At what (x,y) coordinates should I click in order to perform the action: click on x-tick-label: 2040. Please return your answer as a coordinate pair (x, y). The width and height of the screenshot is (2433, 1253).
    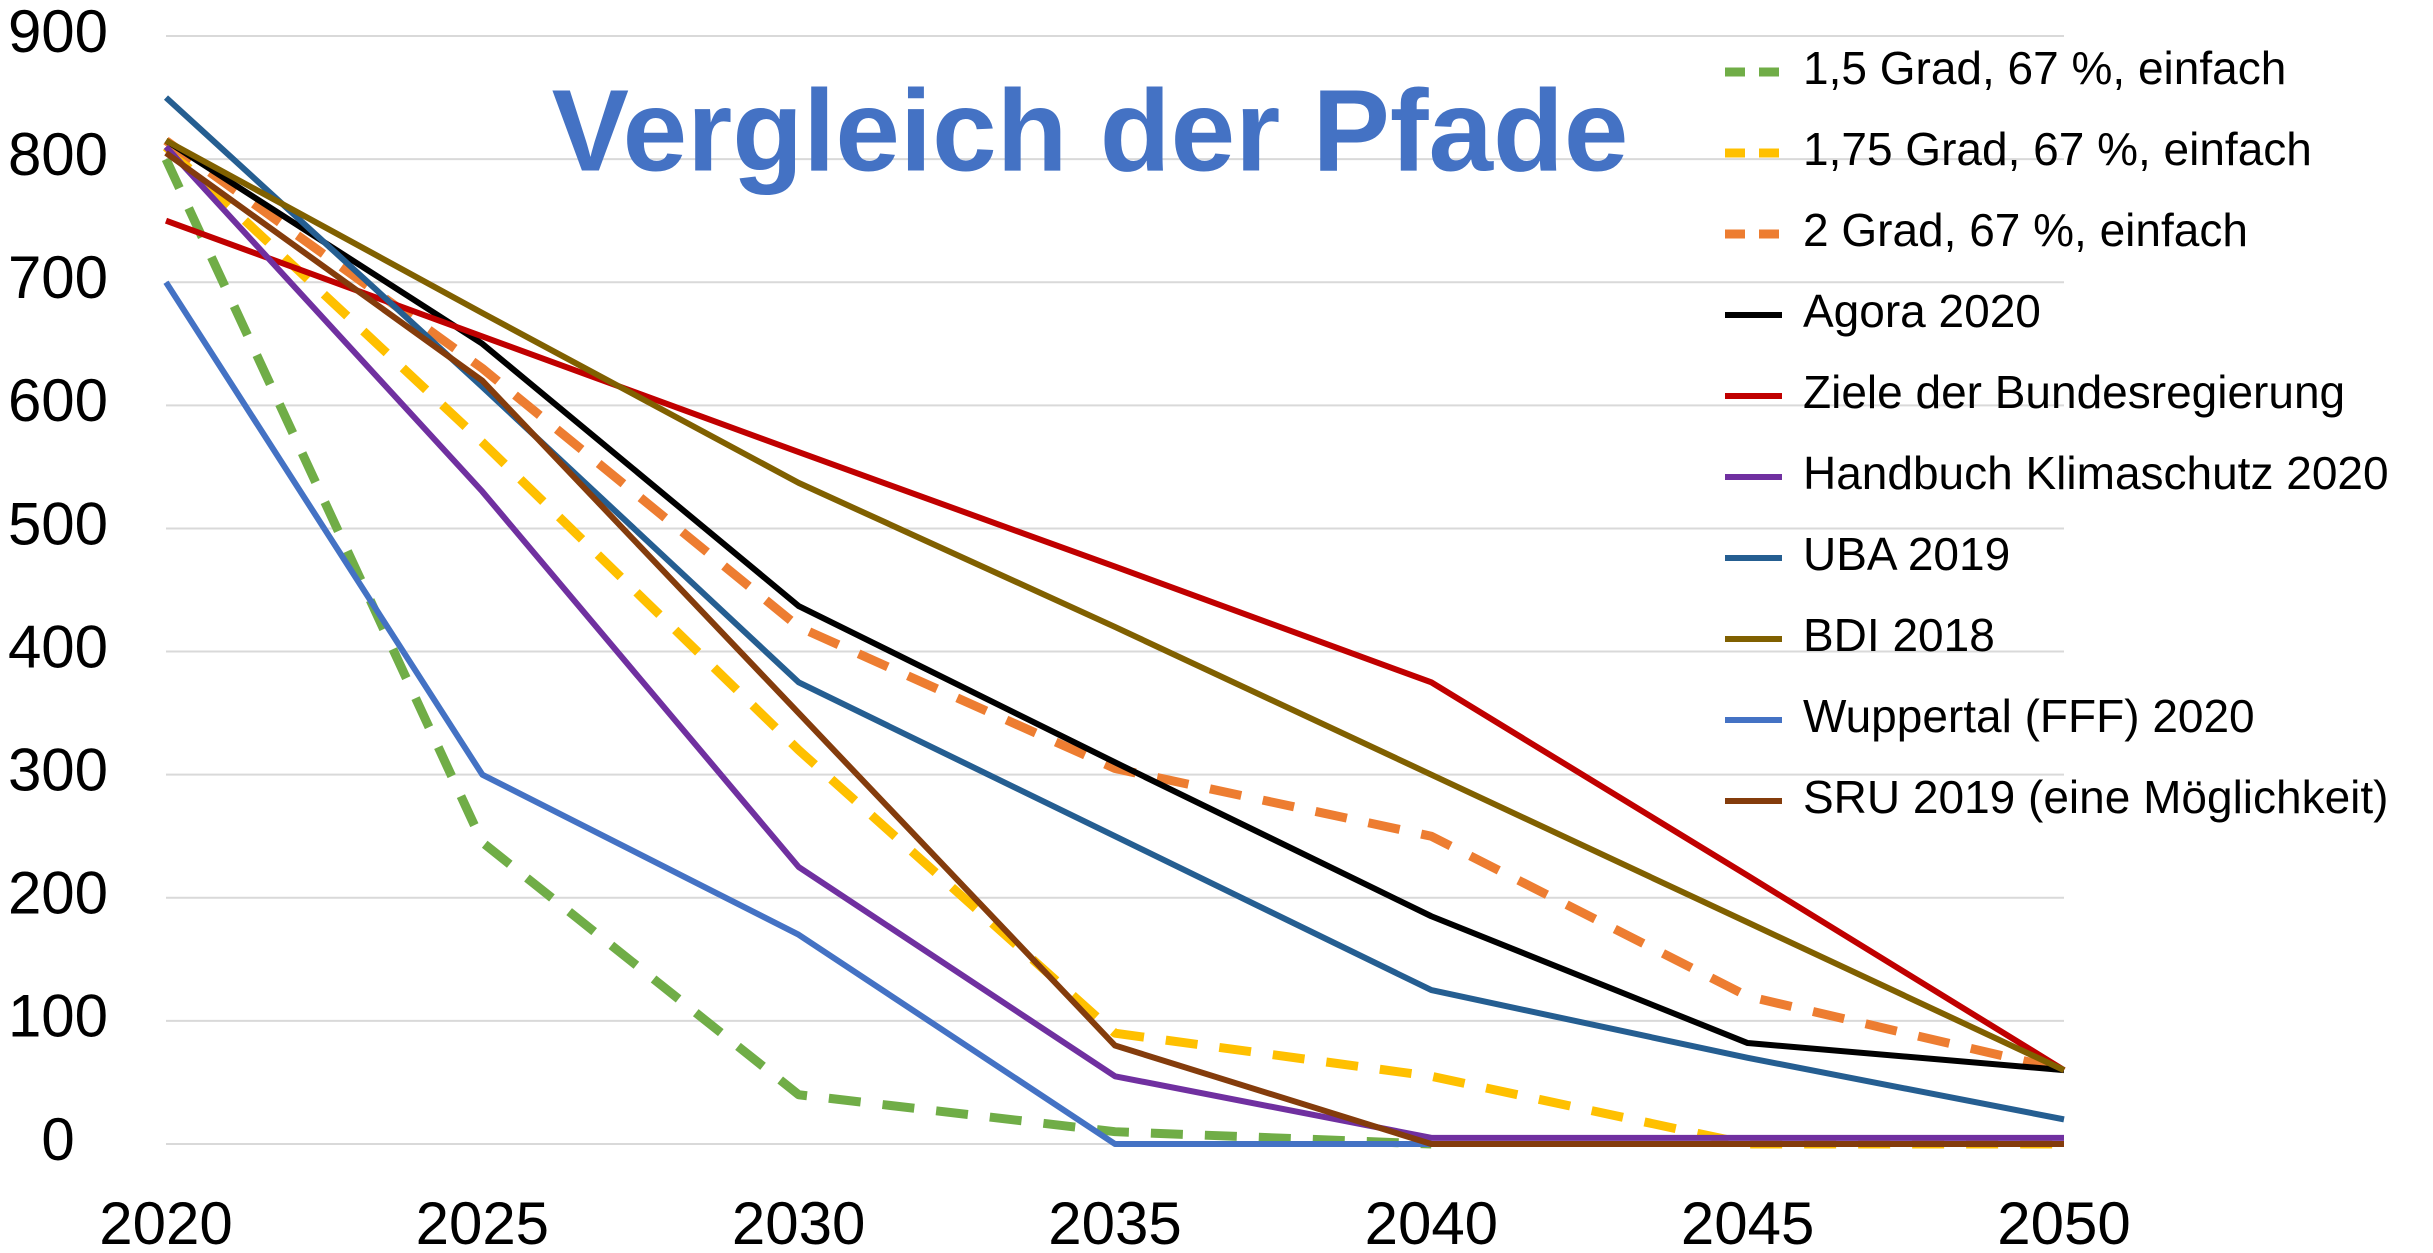
    Looking at the image, I should click on (1431, 1221).